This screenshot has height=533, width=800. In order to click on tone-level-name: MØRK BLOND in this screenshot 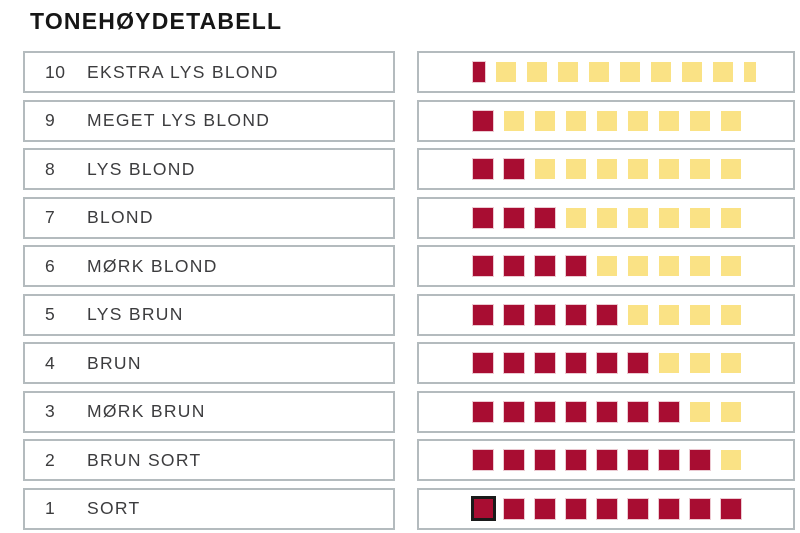, I will do `click(152, 265)`.